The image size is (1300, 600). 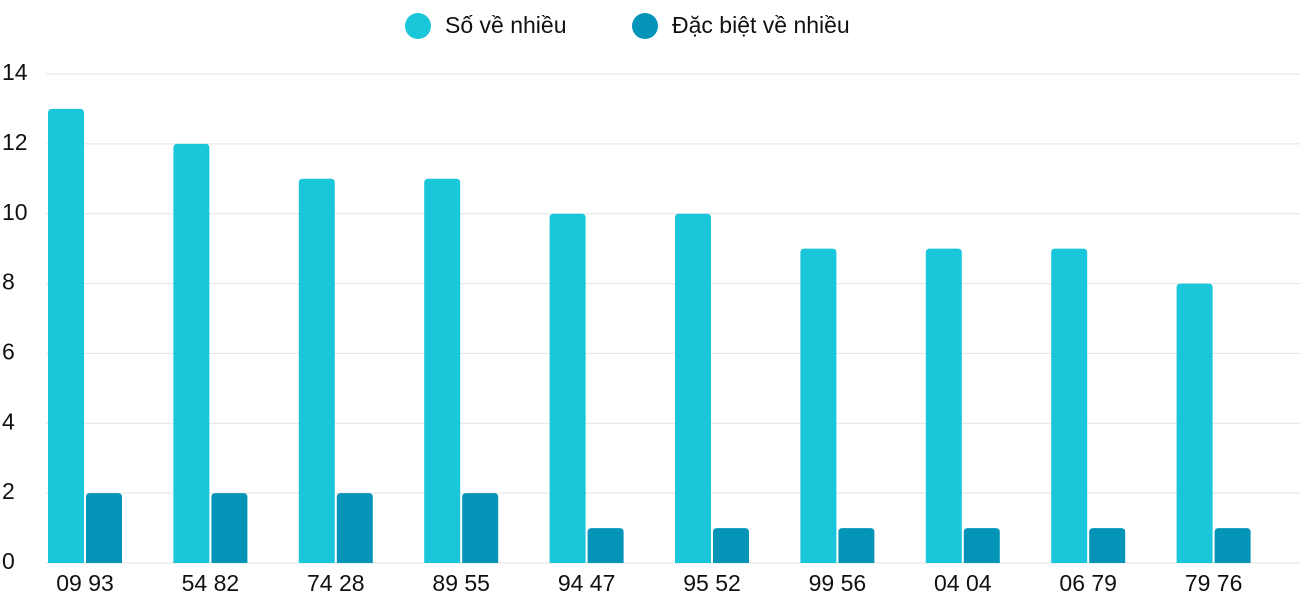 I want to click on x-tick-label: 04 04, so click(x=963, y=583).